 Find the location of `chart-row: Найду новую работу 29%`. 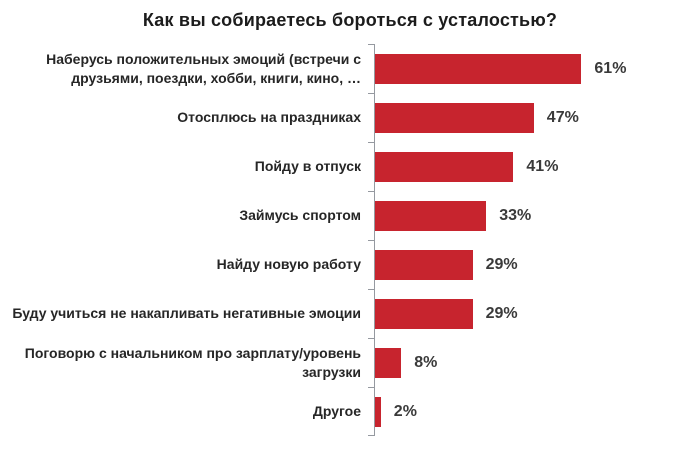

chart-row: Найду новую работу 29% is located at coordinates (350, 264).